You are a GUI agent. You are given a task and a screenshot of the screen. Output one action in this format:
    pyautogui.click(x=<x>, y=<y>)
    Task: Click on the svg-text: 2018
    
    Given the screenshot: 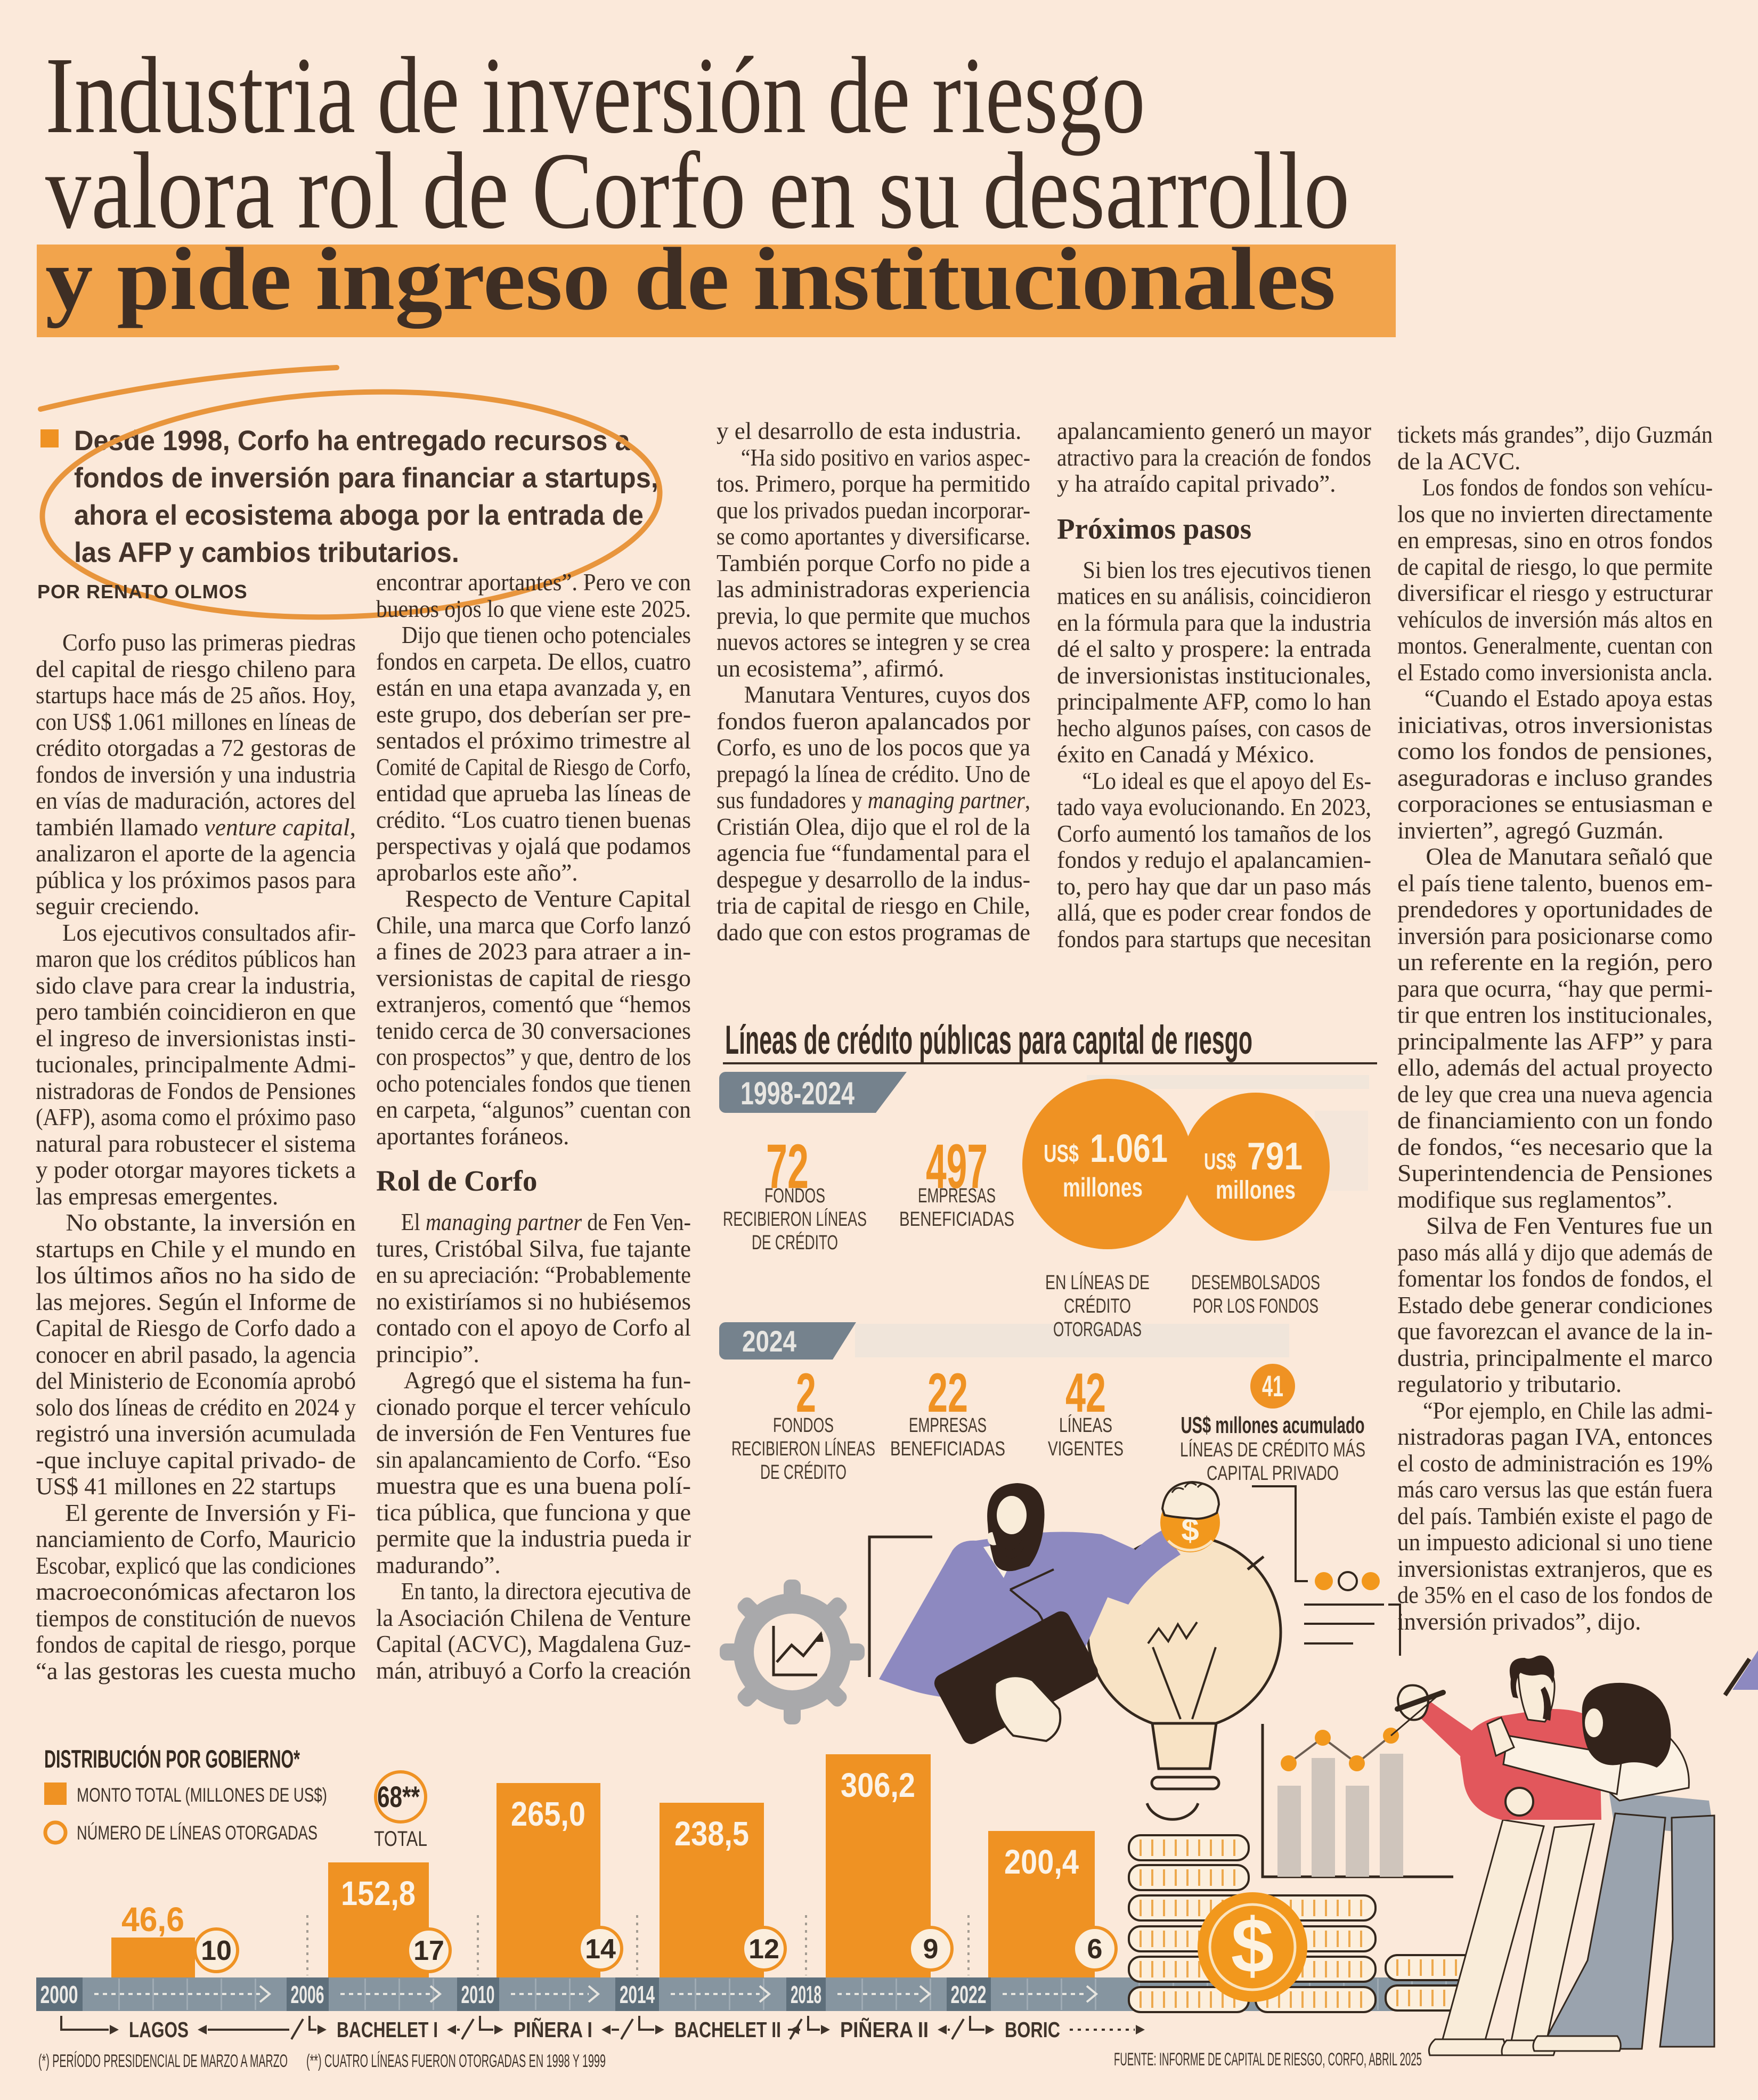 What is the action you would take?
    pyautogui.click(x=806, y=1994)
    